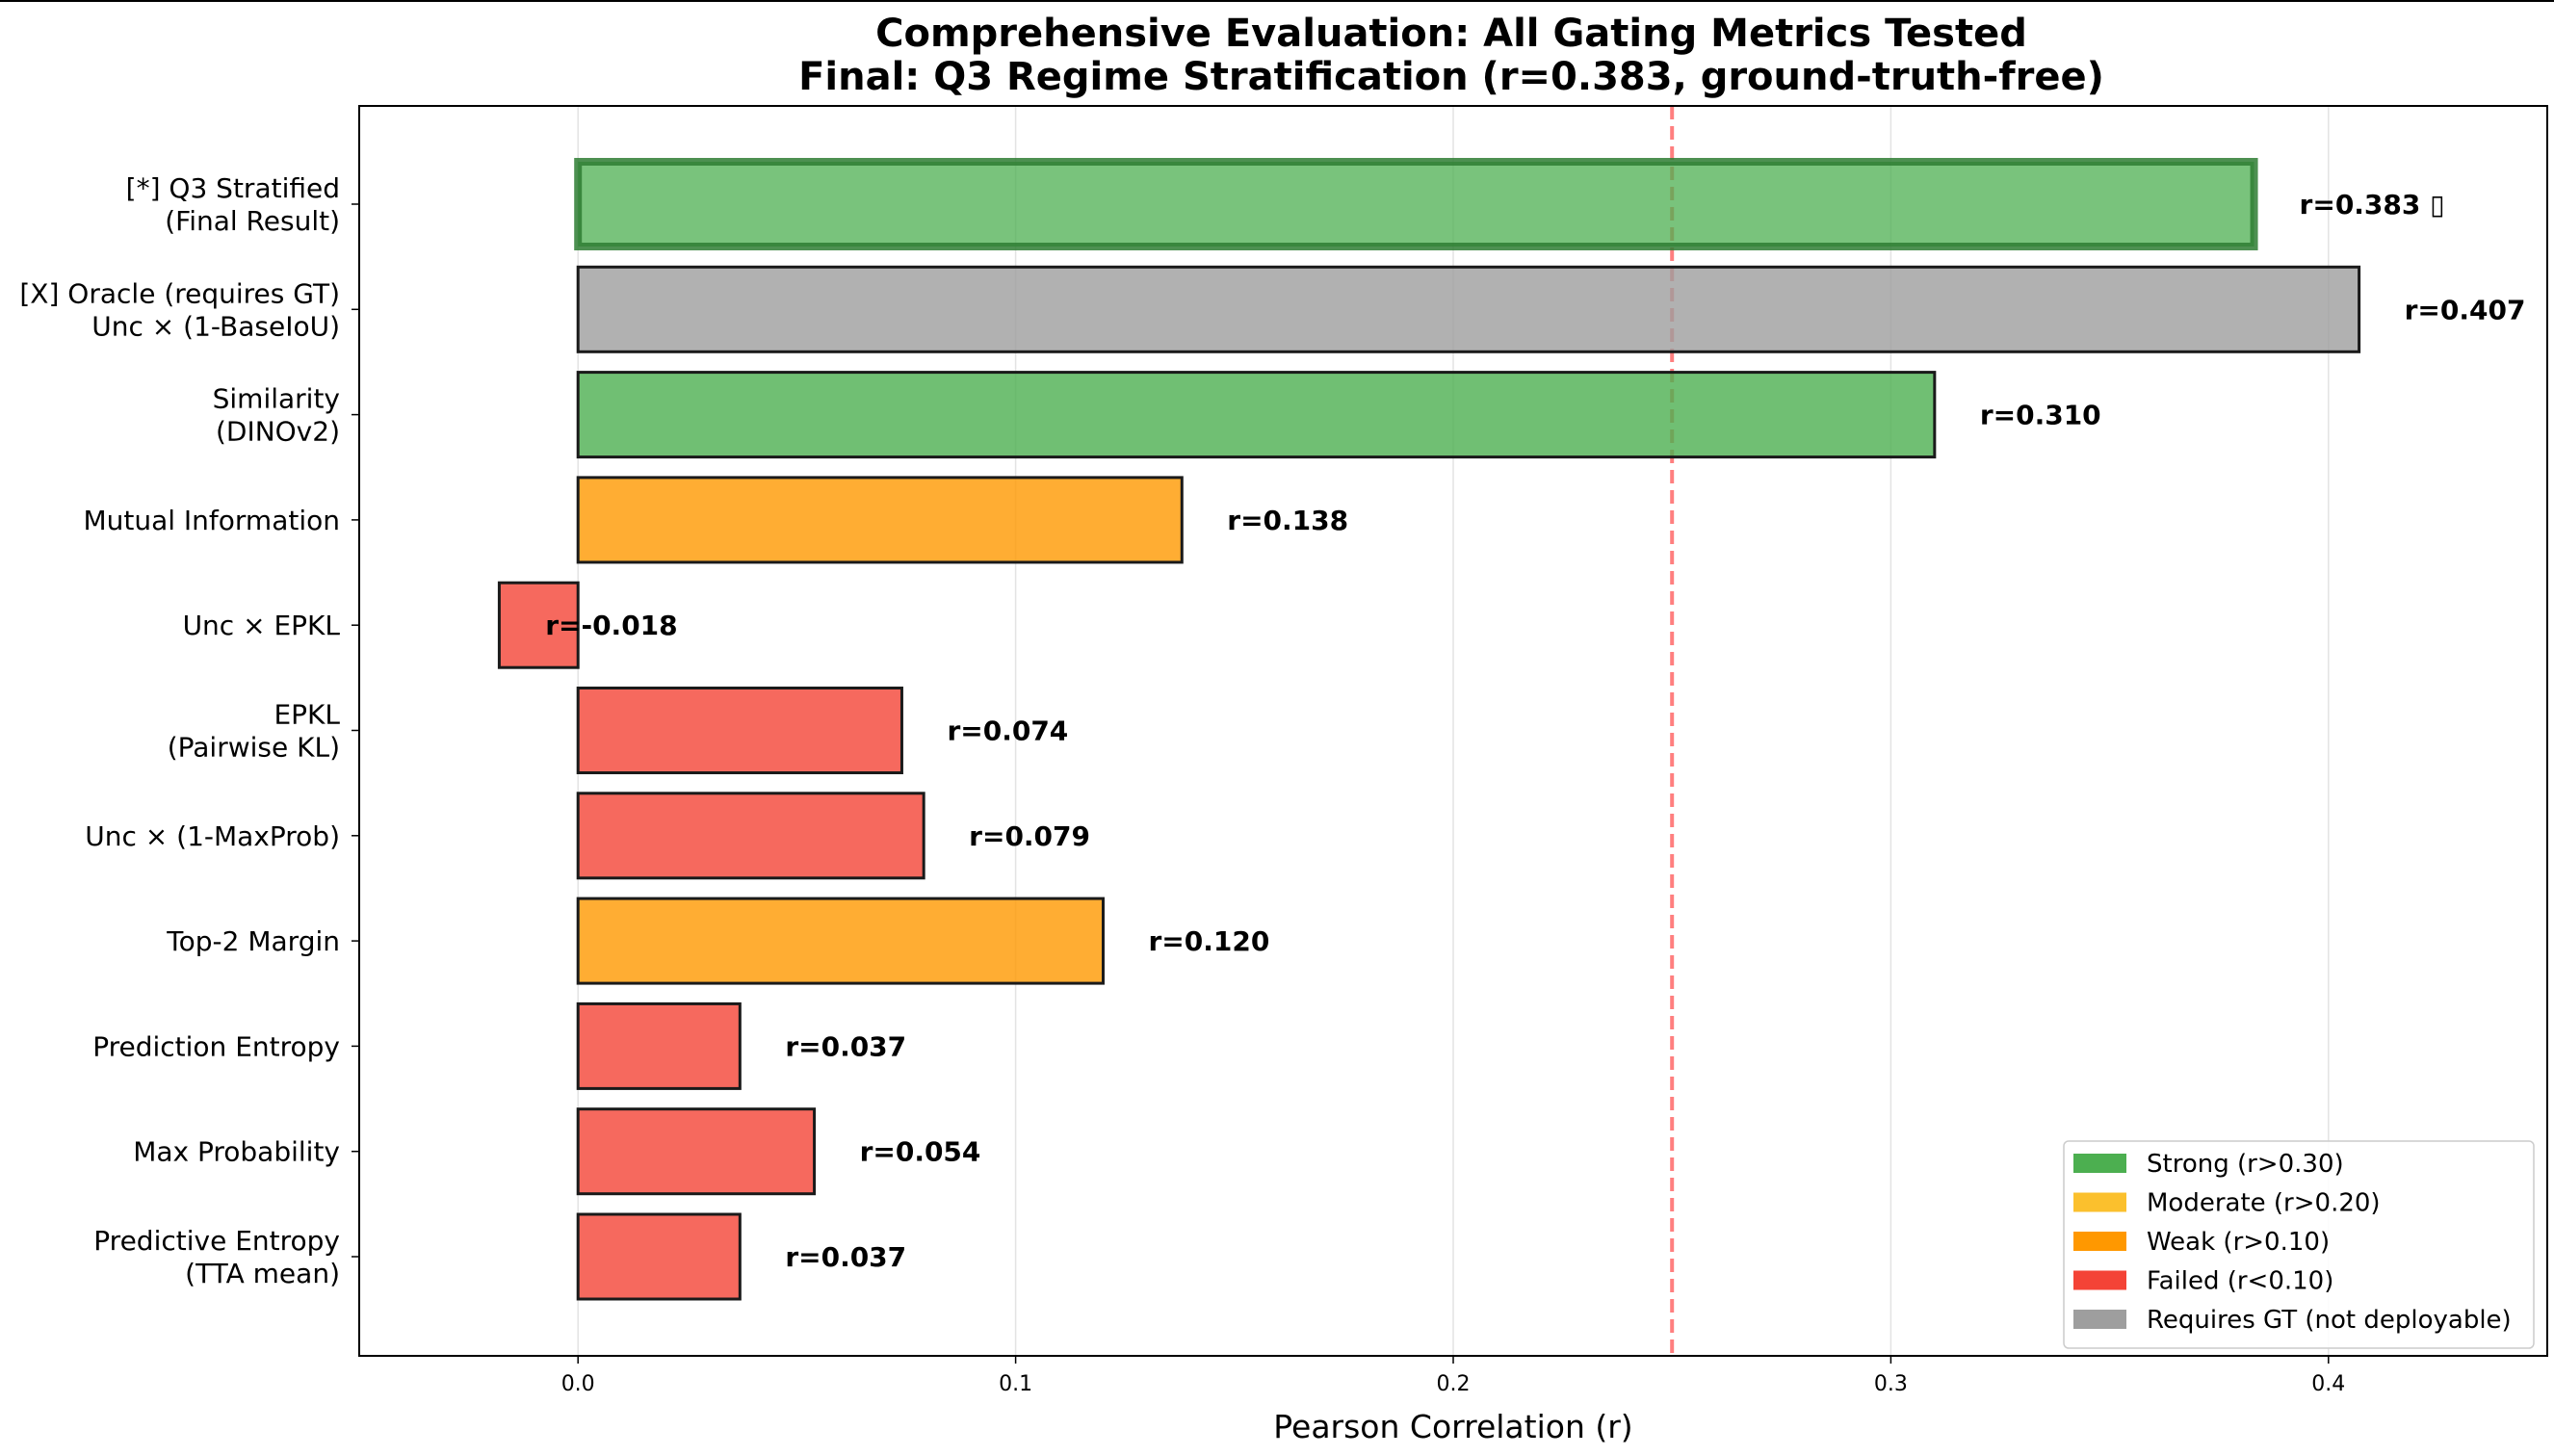 The image size is (2554, 1456). What do you see at coordinates (2329, 1320) in the screenshot?
I see `legend-label: Requires GT (not deployable)` at bounding box center [2329, 1320].